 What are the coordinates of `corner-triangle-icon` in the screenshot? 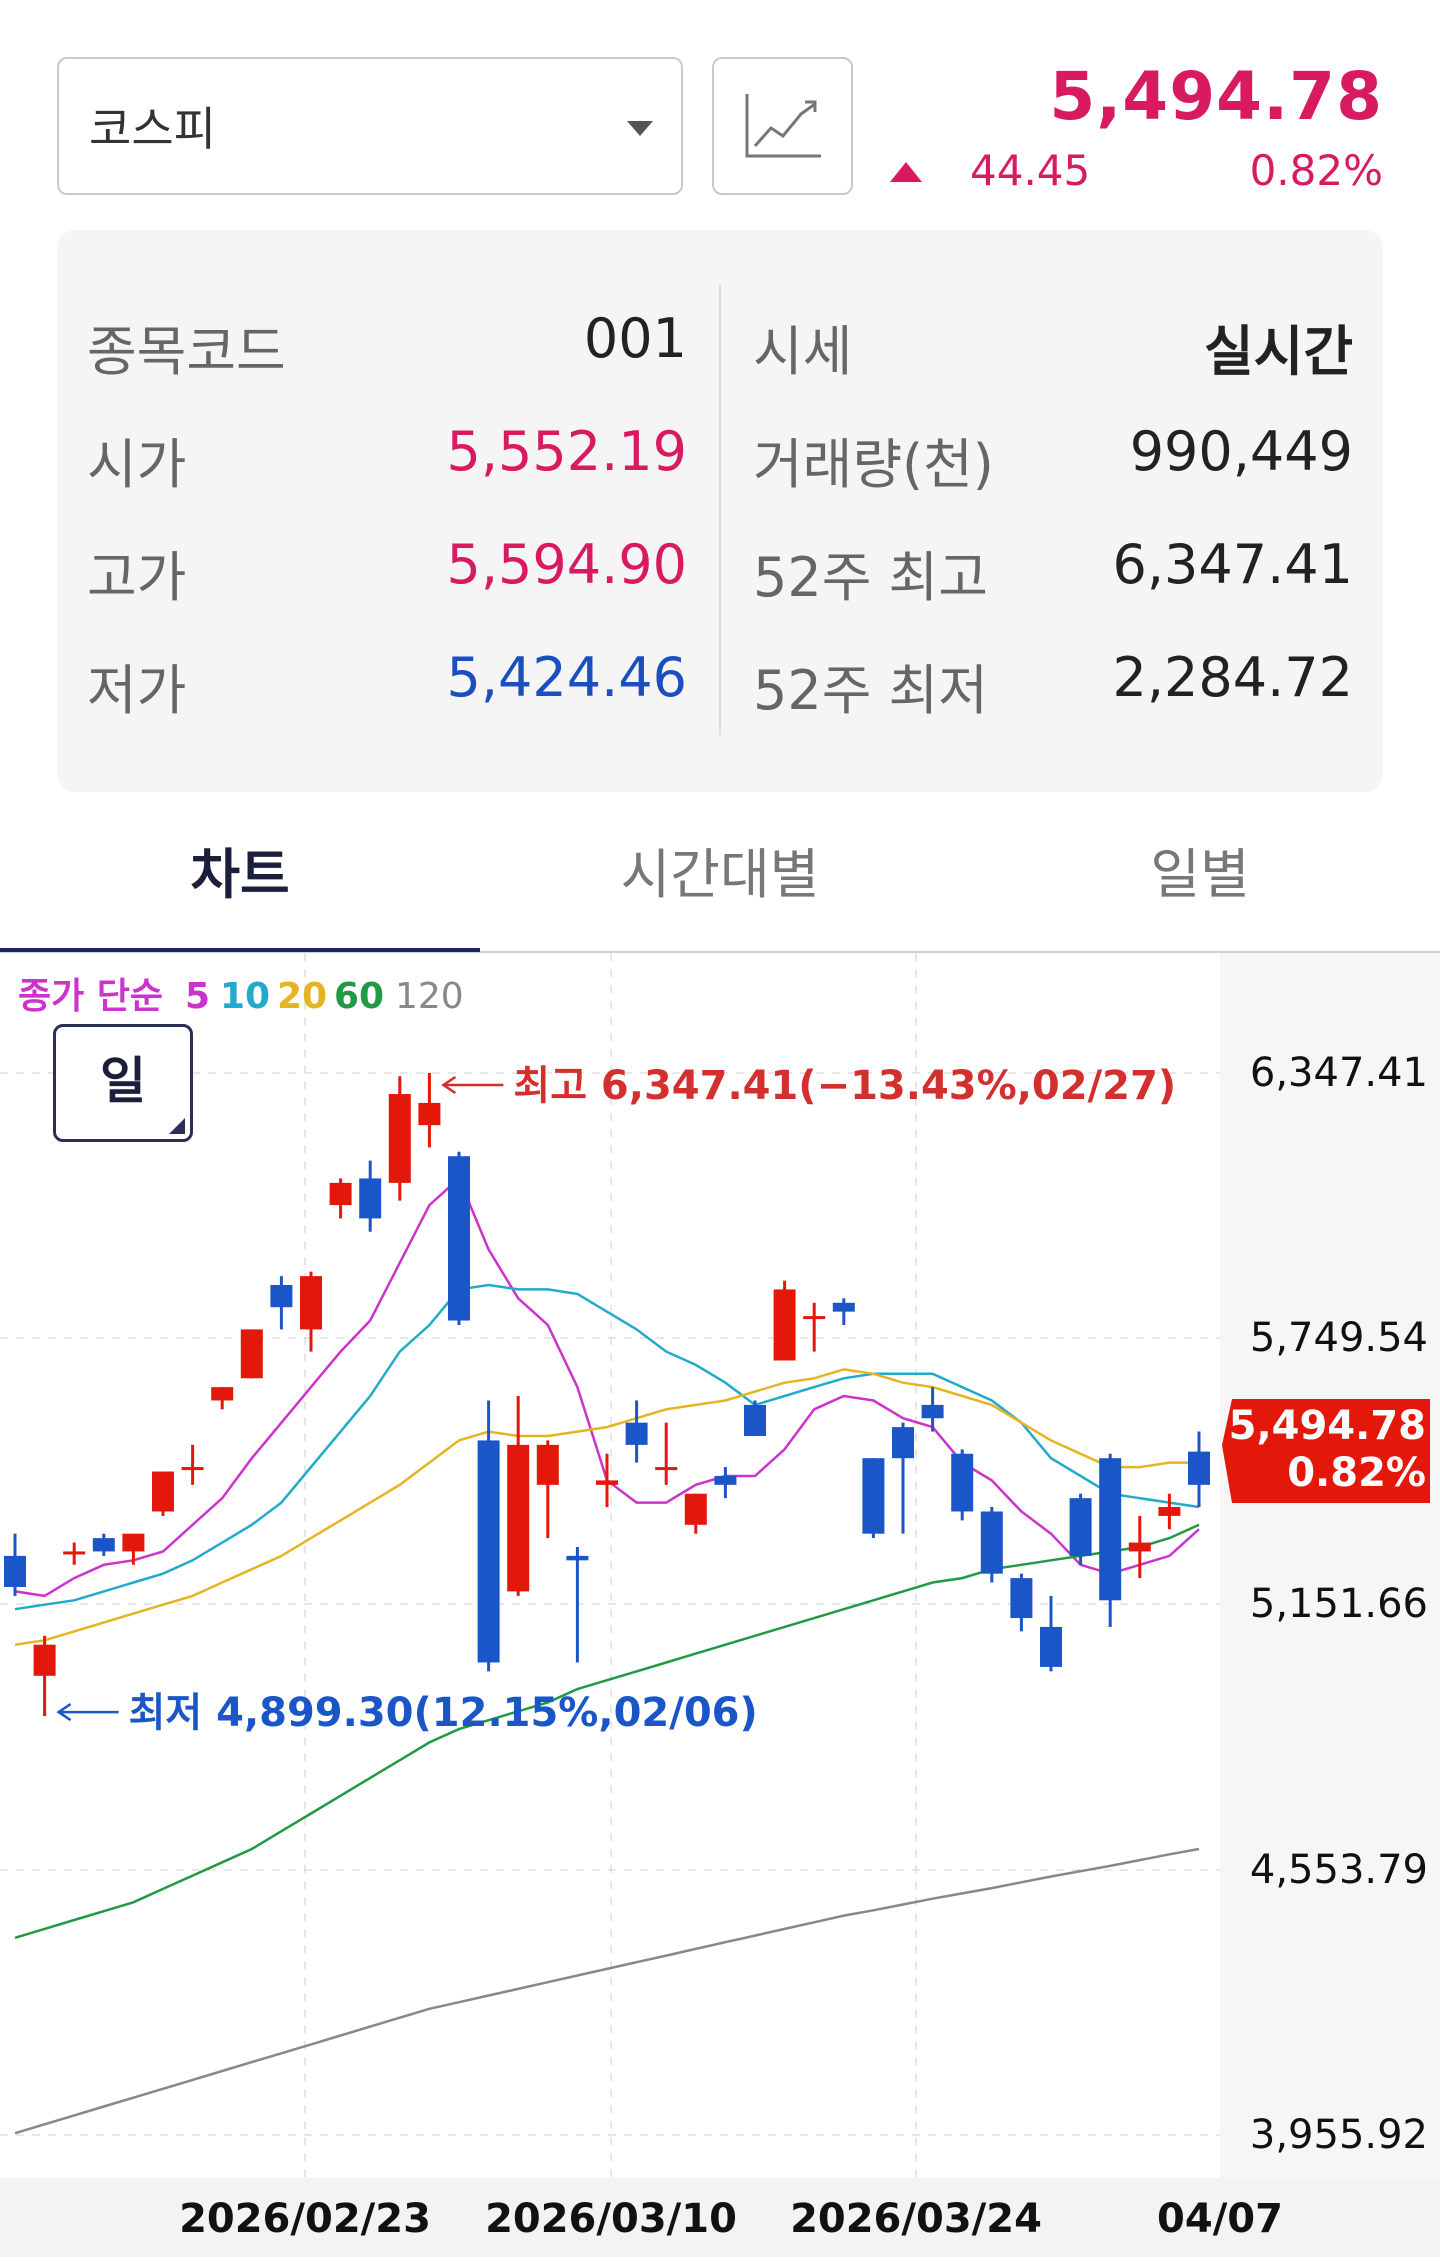 It's located at (177, 1126).